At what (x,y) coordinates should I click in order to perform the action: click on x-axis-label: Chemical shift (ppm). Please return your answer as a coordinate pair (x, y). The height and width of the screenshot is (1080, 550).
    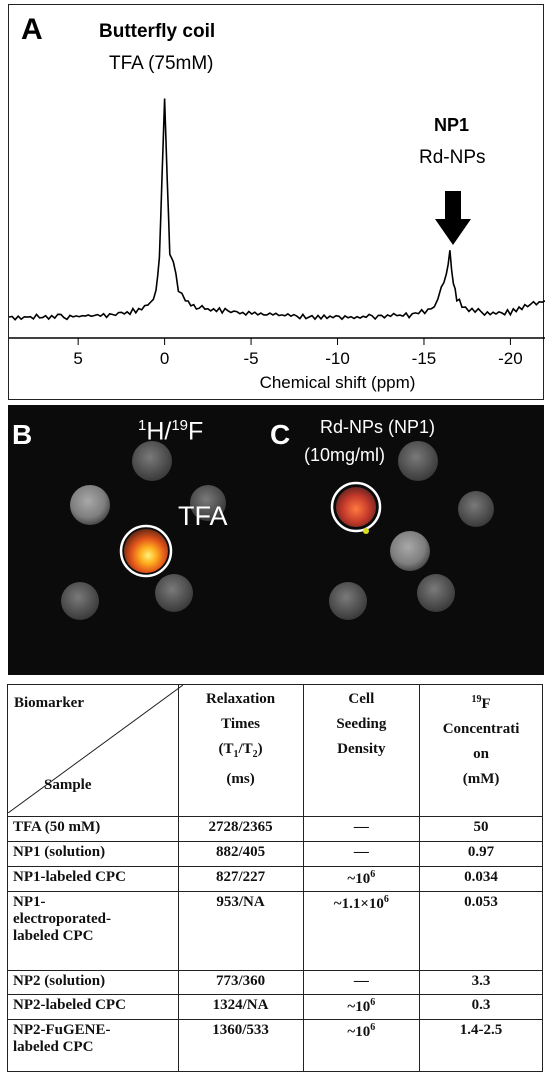
    Looking at the image, I should click on (337, 382).